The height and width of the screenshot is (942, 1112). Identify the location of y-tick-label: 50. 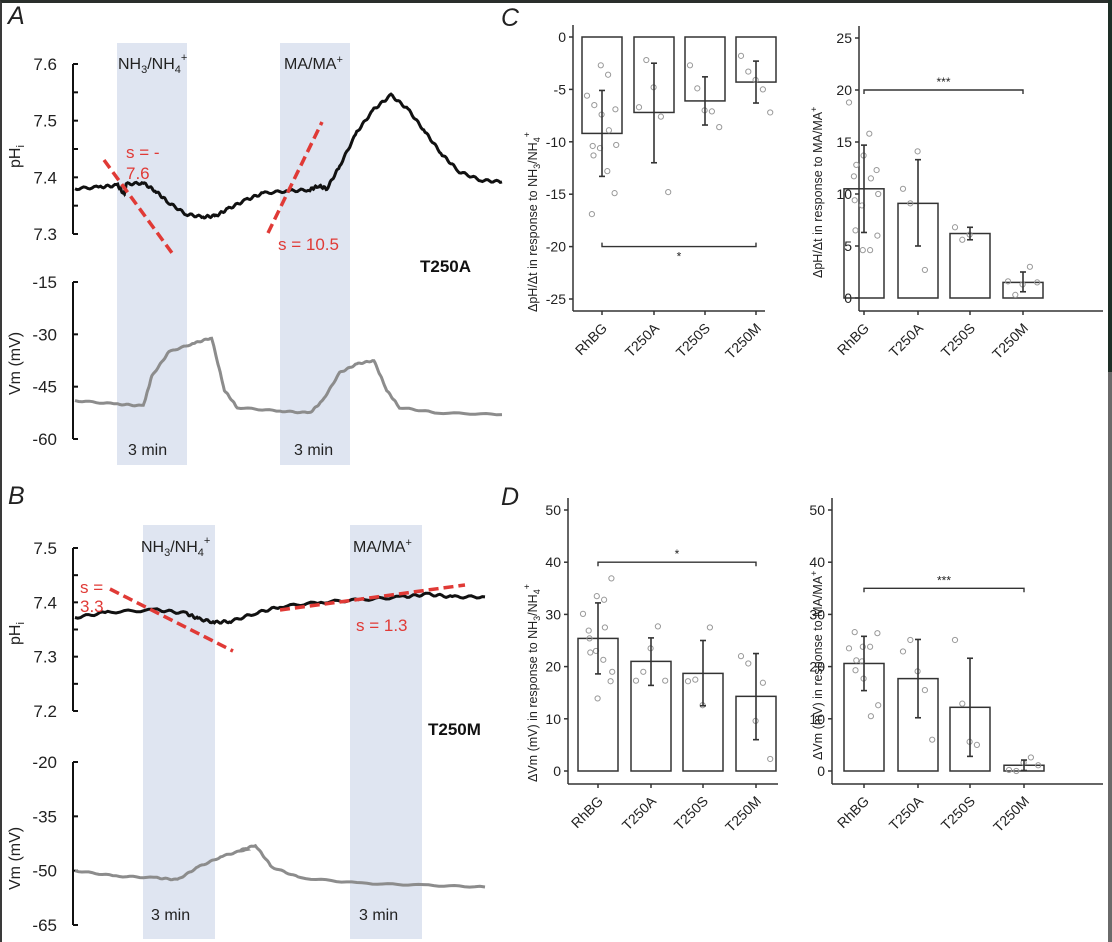
(817, 510).